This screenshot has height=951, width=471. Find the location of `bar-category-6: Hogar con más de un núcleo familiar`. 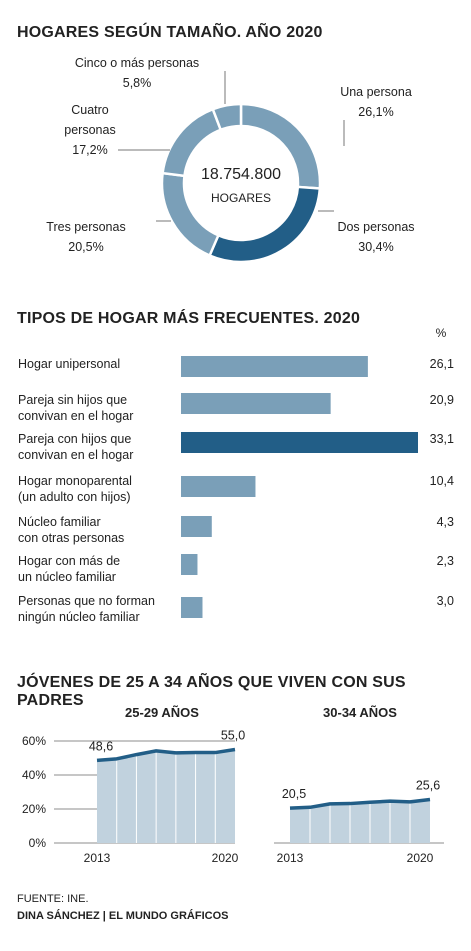

bar-category-6: Hogar con más de un núcleo familiar is located at coordinates (69, 569).